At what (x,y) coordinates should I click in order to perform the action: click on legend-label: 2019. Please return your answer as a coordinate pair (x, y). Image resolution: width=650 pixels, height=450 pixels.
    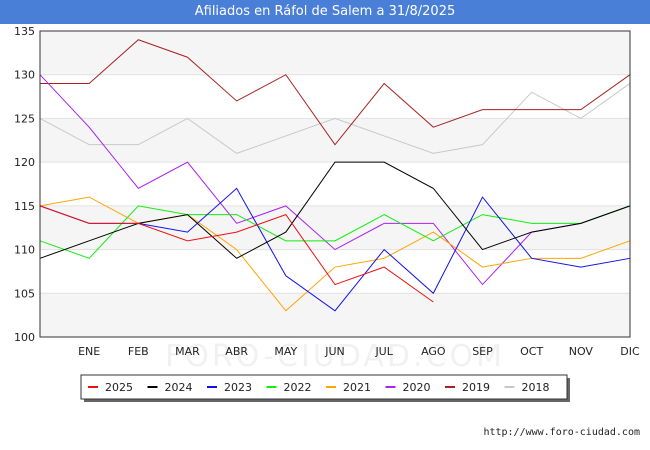
    Looking at the image, I should click on (476, 387).